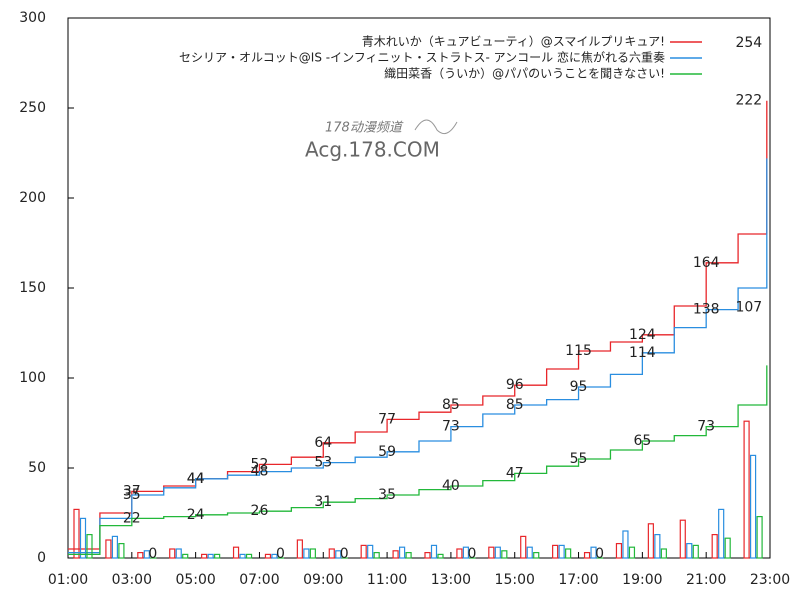 This screenshot has width=800, height=600. Describe the element at coordinates (578, 580) in the screenshot. I see `x-tick-label: 17:00` at that location.